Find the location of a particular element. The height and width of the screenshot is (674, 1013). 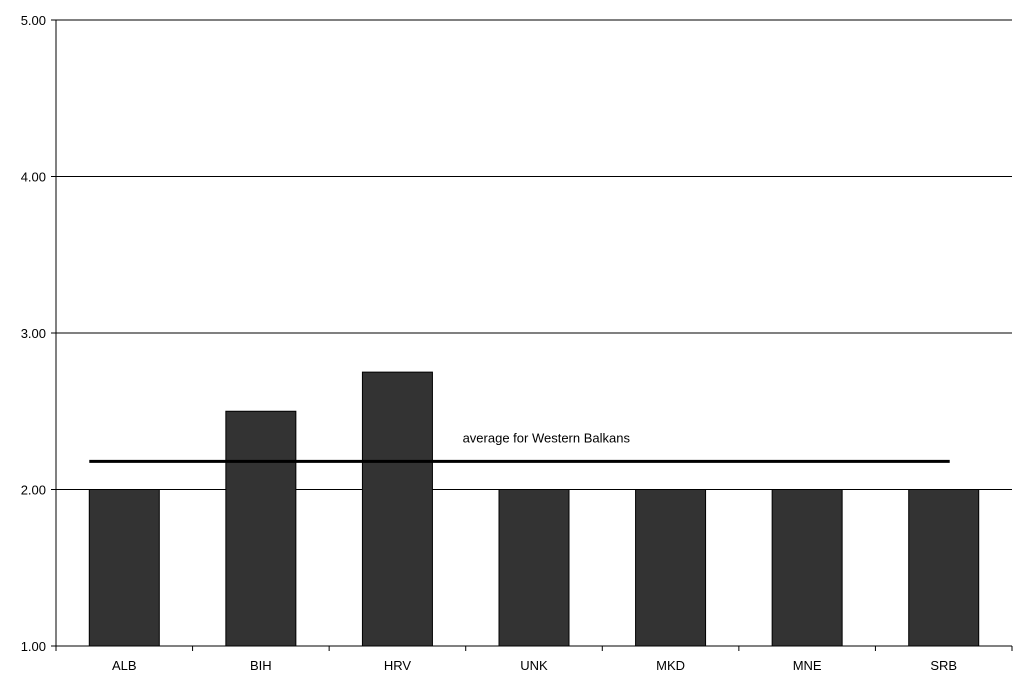

x-tick-label: SRB is located at coordinates (943, 665).